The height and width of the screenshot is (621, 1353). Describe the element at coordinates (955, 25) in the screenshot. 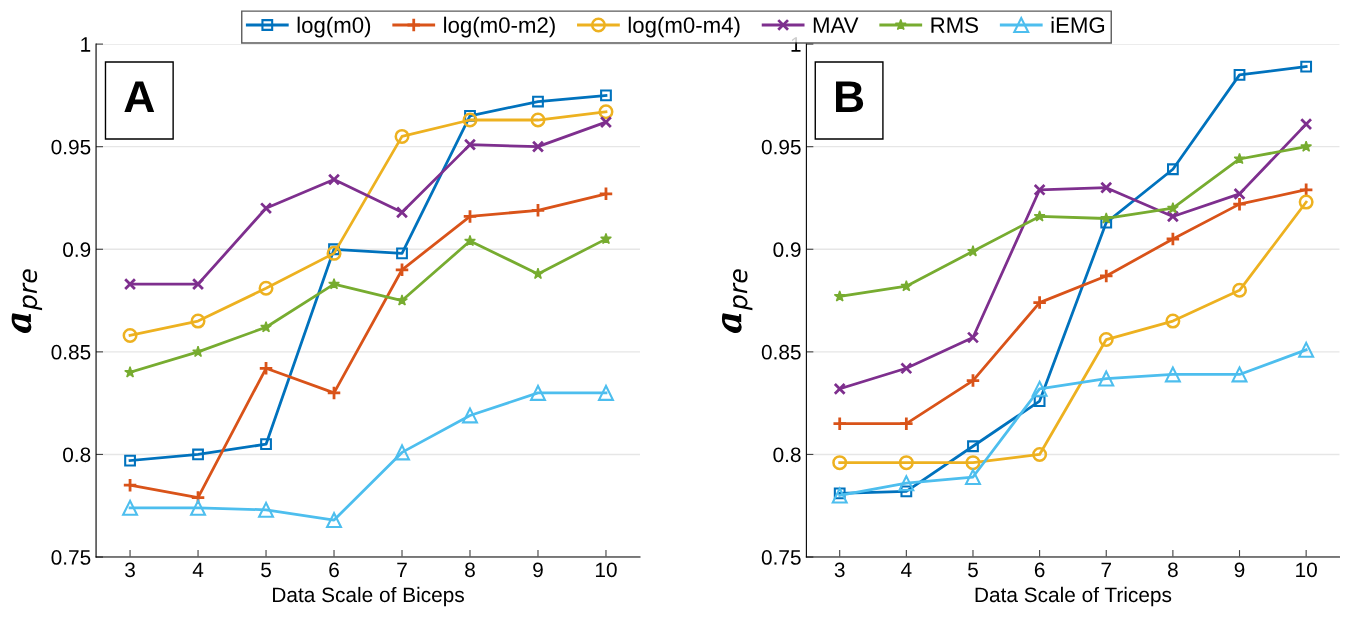

I see `legend-label: RMS` at that location.